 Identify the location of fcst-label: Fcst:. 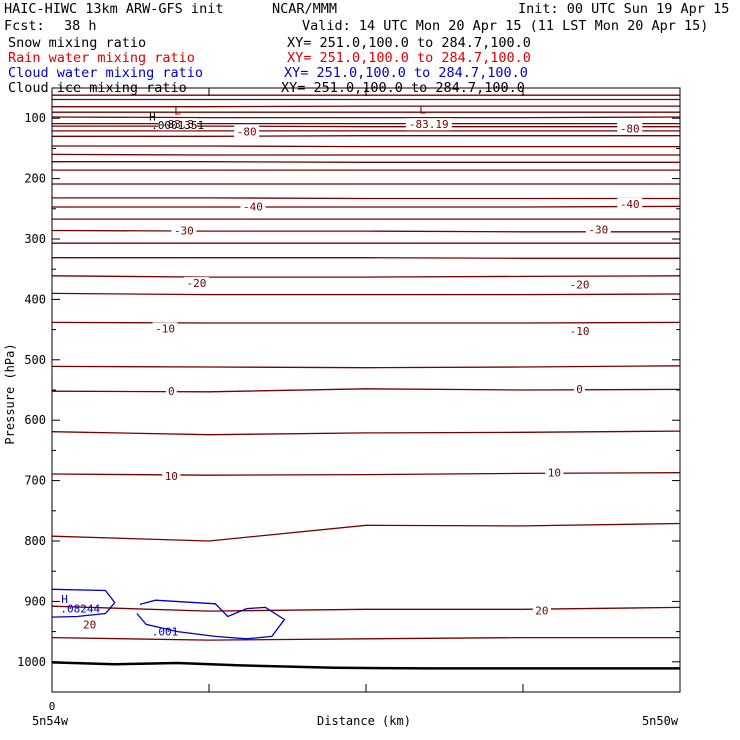
(24, 26).